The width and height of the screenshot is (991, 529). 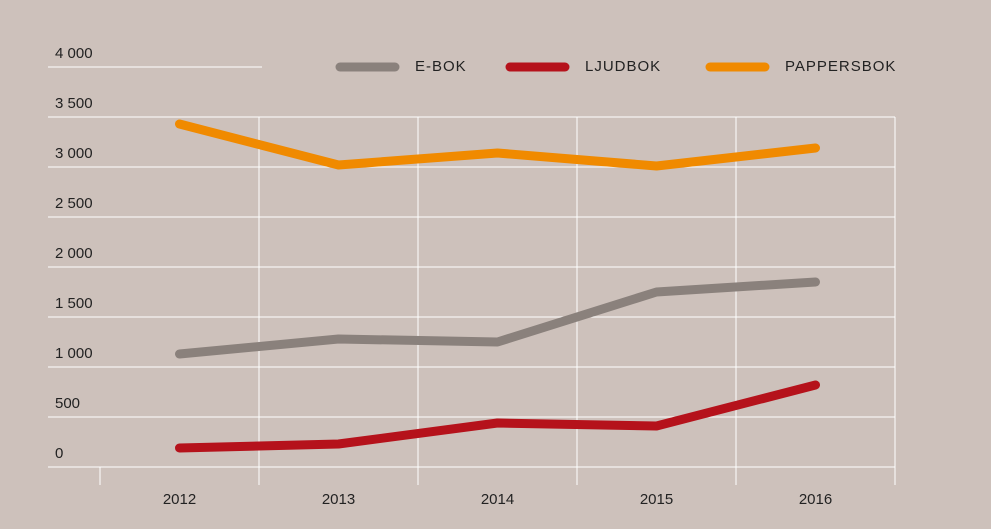 I want to click on x-tick-label: 2016, so click(x=815, y=499).